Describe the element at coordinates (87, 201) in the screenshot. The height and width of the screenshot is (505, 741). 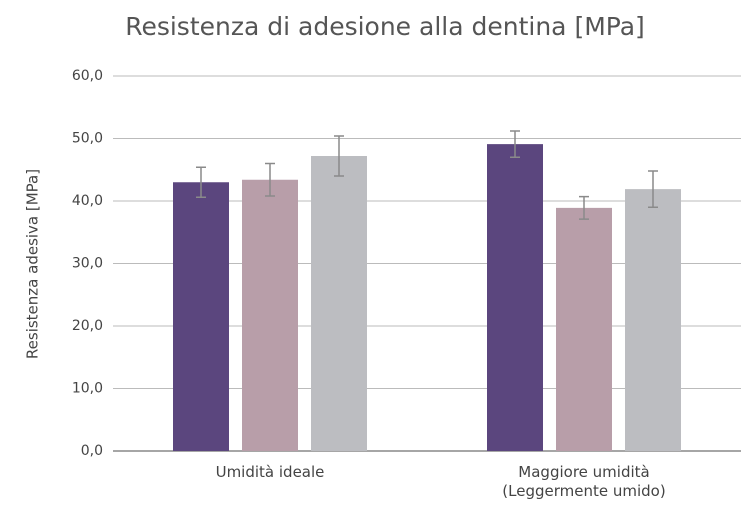
I see `y-tick-label: 40,0` at that location.